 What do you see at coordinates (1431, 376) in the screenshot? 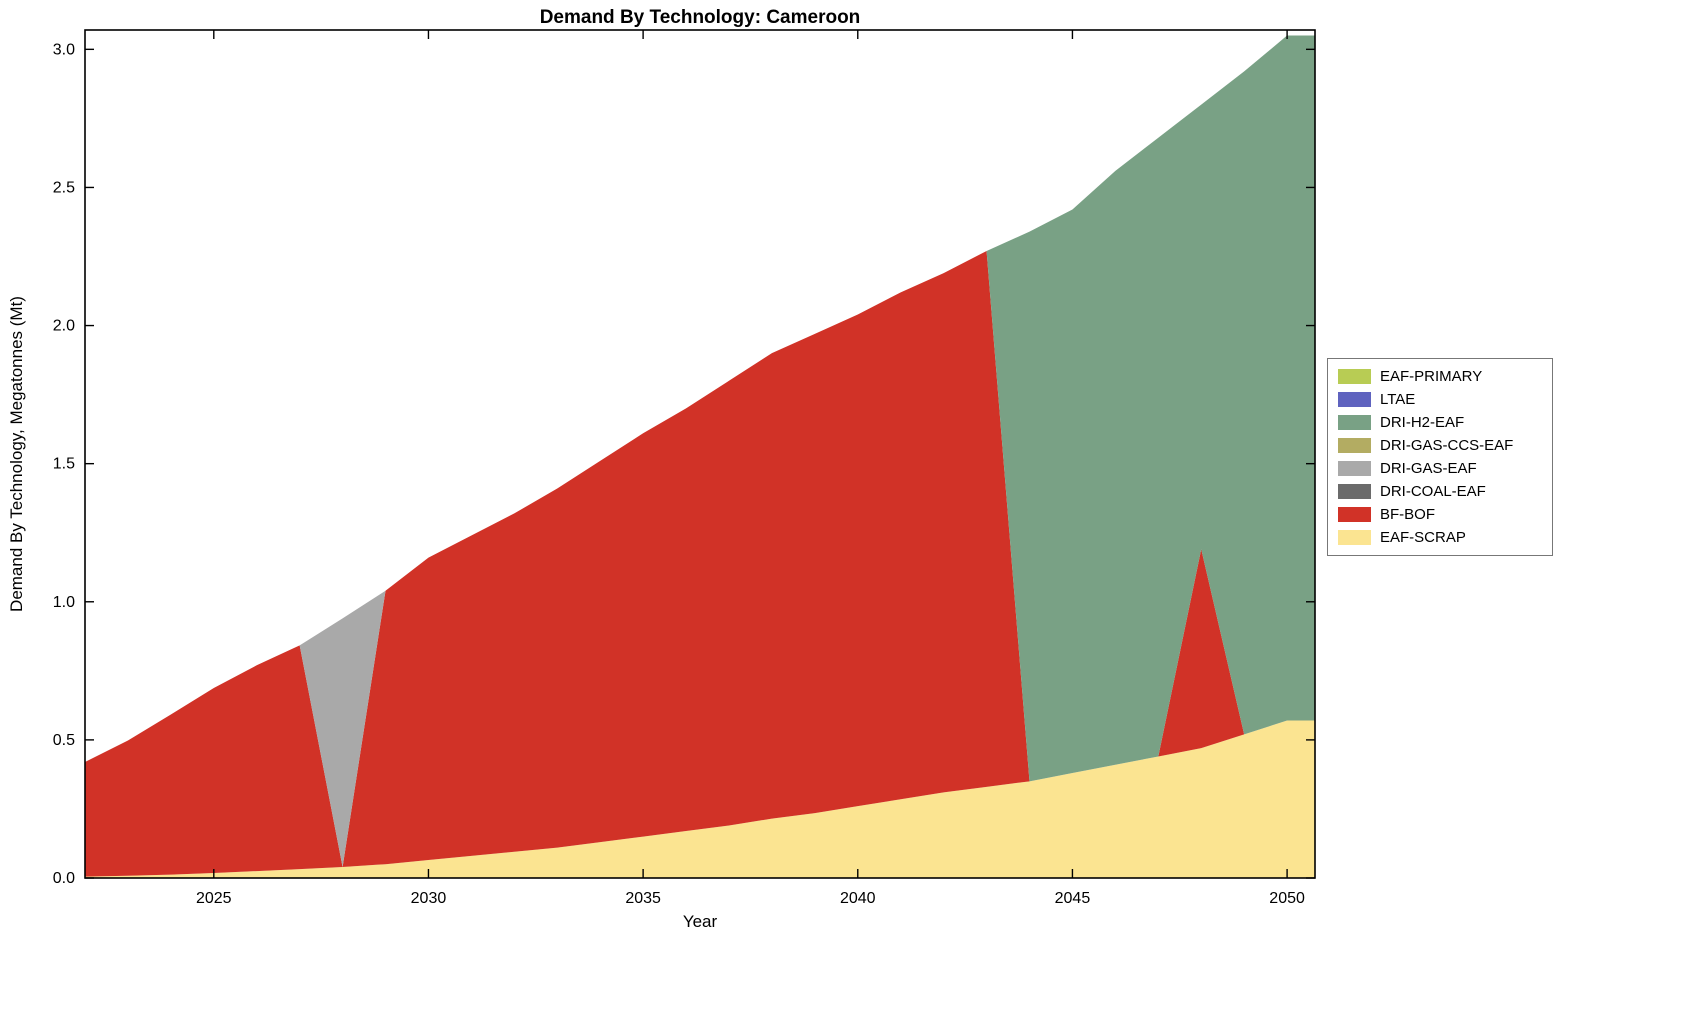
I see `legend-label: EAF-PRIMARY` at bounding box center [1431, 376].